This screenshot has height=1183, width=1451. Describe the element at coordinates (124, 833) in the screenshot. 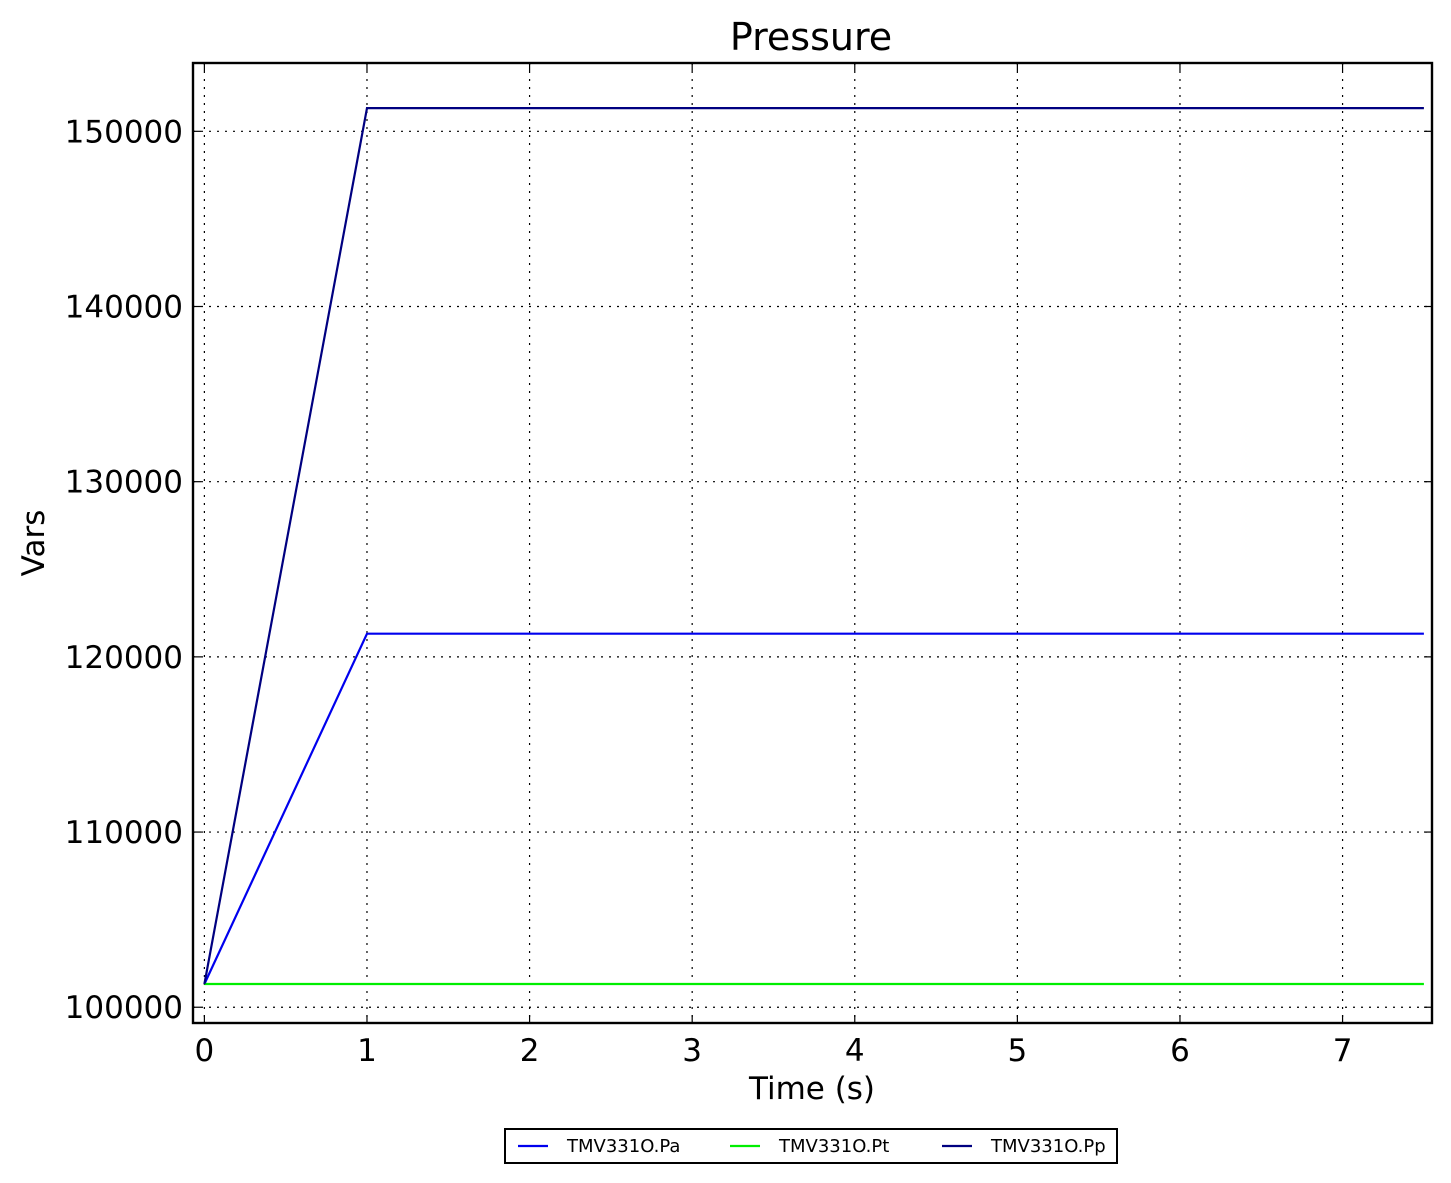

I see `y-tick-label: 110000` at that location.